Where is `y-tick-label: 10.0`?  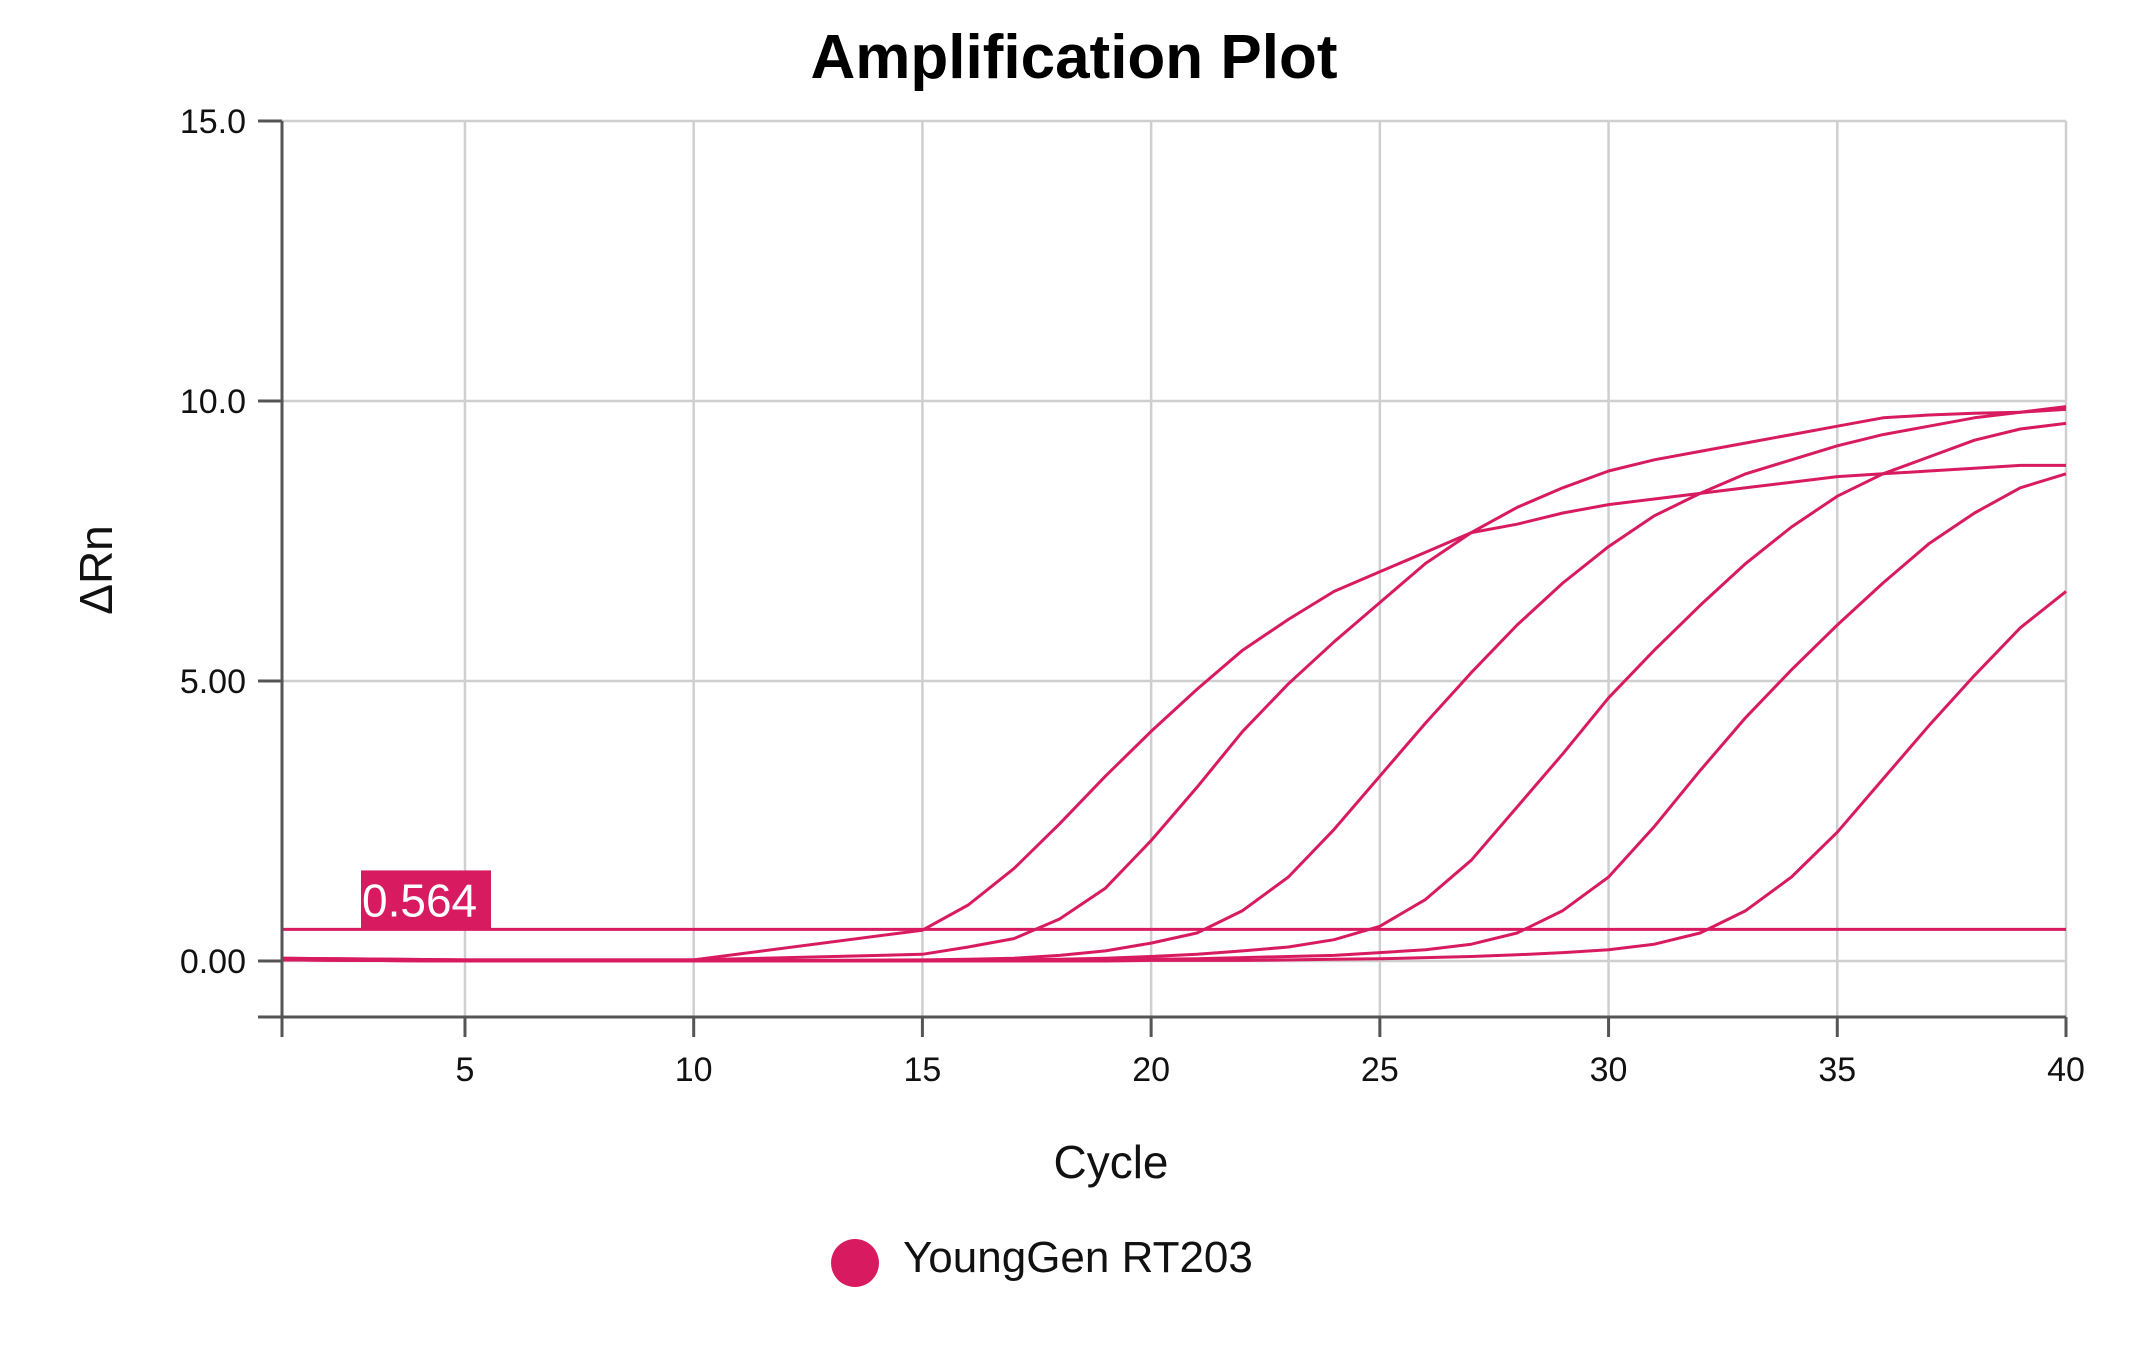 y-tick-label: 10.0 is located at coordinates (213, 402).